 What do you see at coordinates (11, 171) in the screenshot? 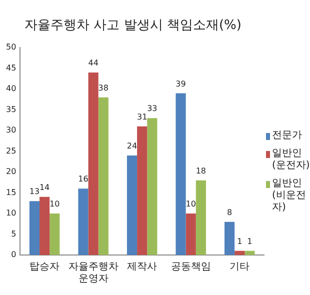
I see `y-tick-label: 20` at bounding box center [11, 171].